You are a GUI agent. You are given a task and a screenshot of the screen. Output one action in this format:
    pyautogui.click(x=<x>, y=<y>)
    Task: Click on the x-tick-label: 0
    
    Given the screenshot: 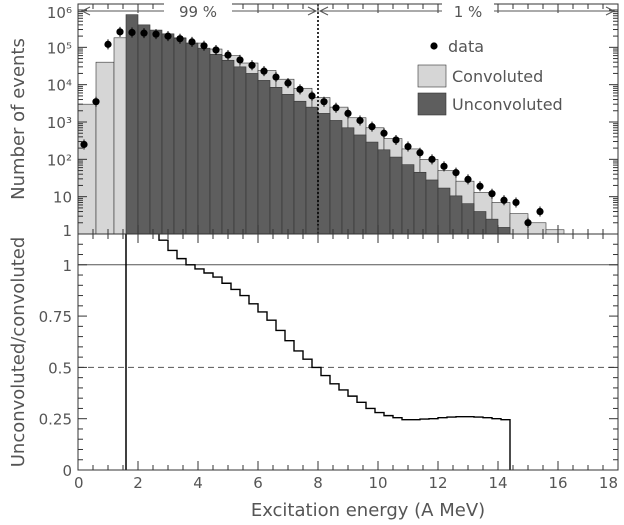 What is the action you would take?
    pyautogui.click(x=79, y=483)
    